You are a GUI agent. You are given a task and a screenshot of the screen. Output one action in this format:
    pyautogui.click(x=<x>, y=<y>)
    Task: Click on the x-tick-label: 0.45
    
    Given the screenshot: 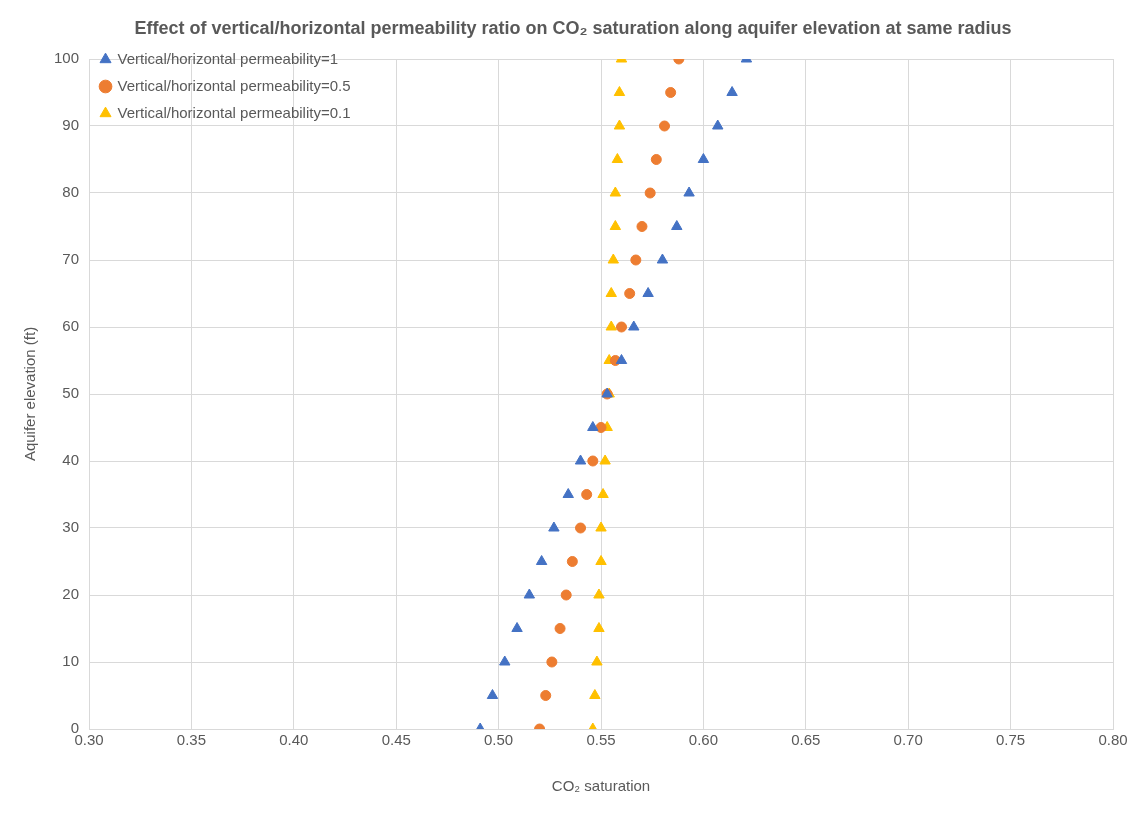 What is the action you would take?
    pyautogui.click(x=396, y=740)
    